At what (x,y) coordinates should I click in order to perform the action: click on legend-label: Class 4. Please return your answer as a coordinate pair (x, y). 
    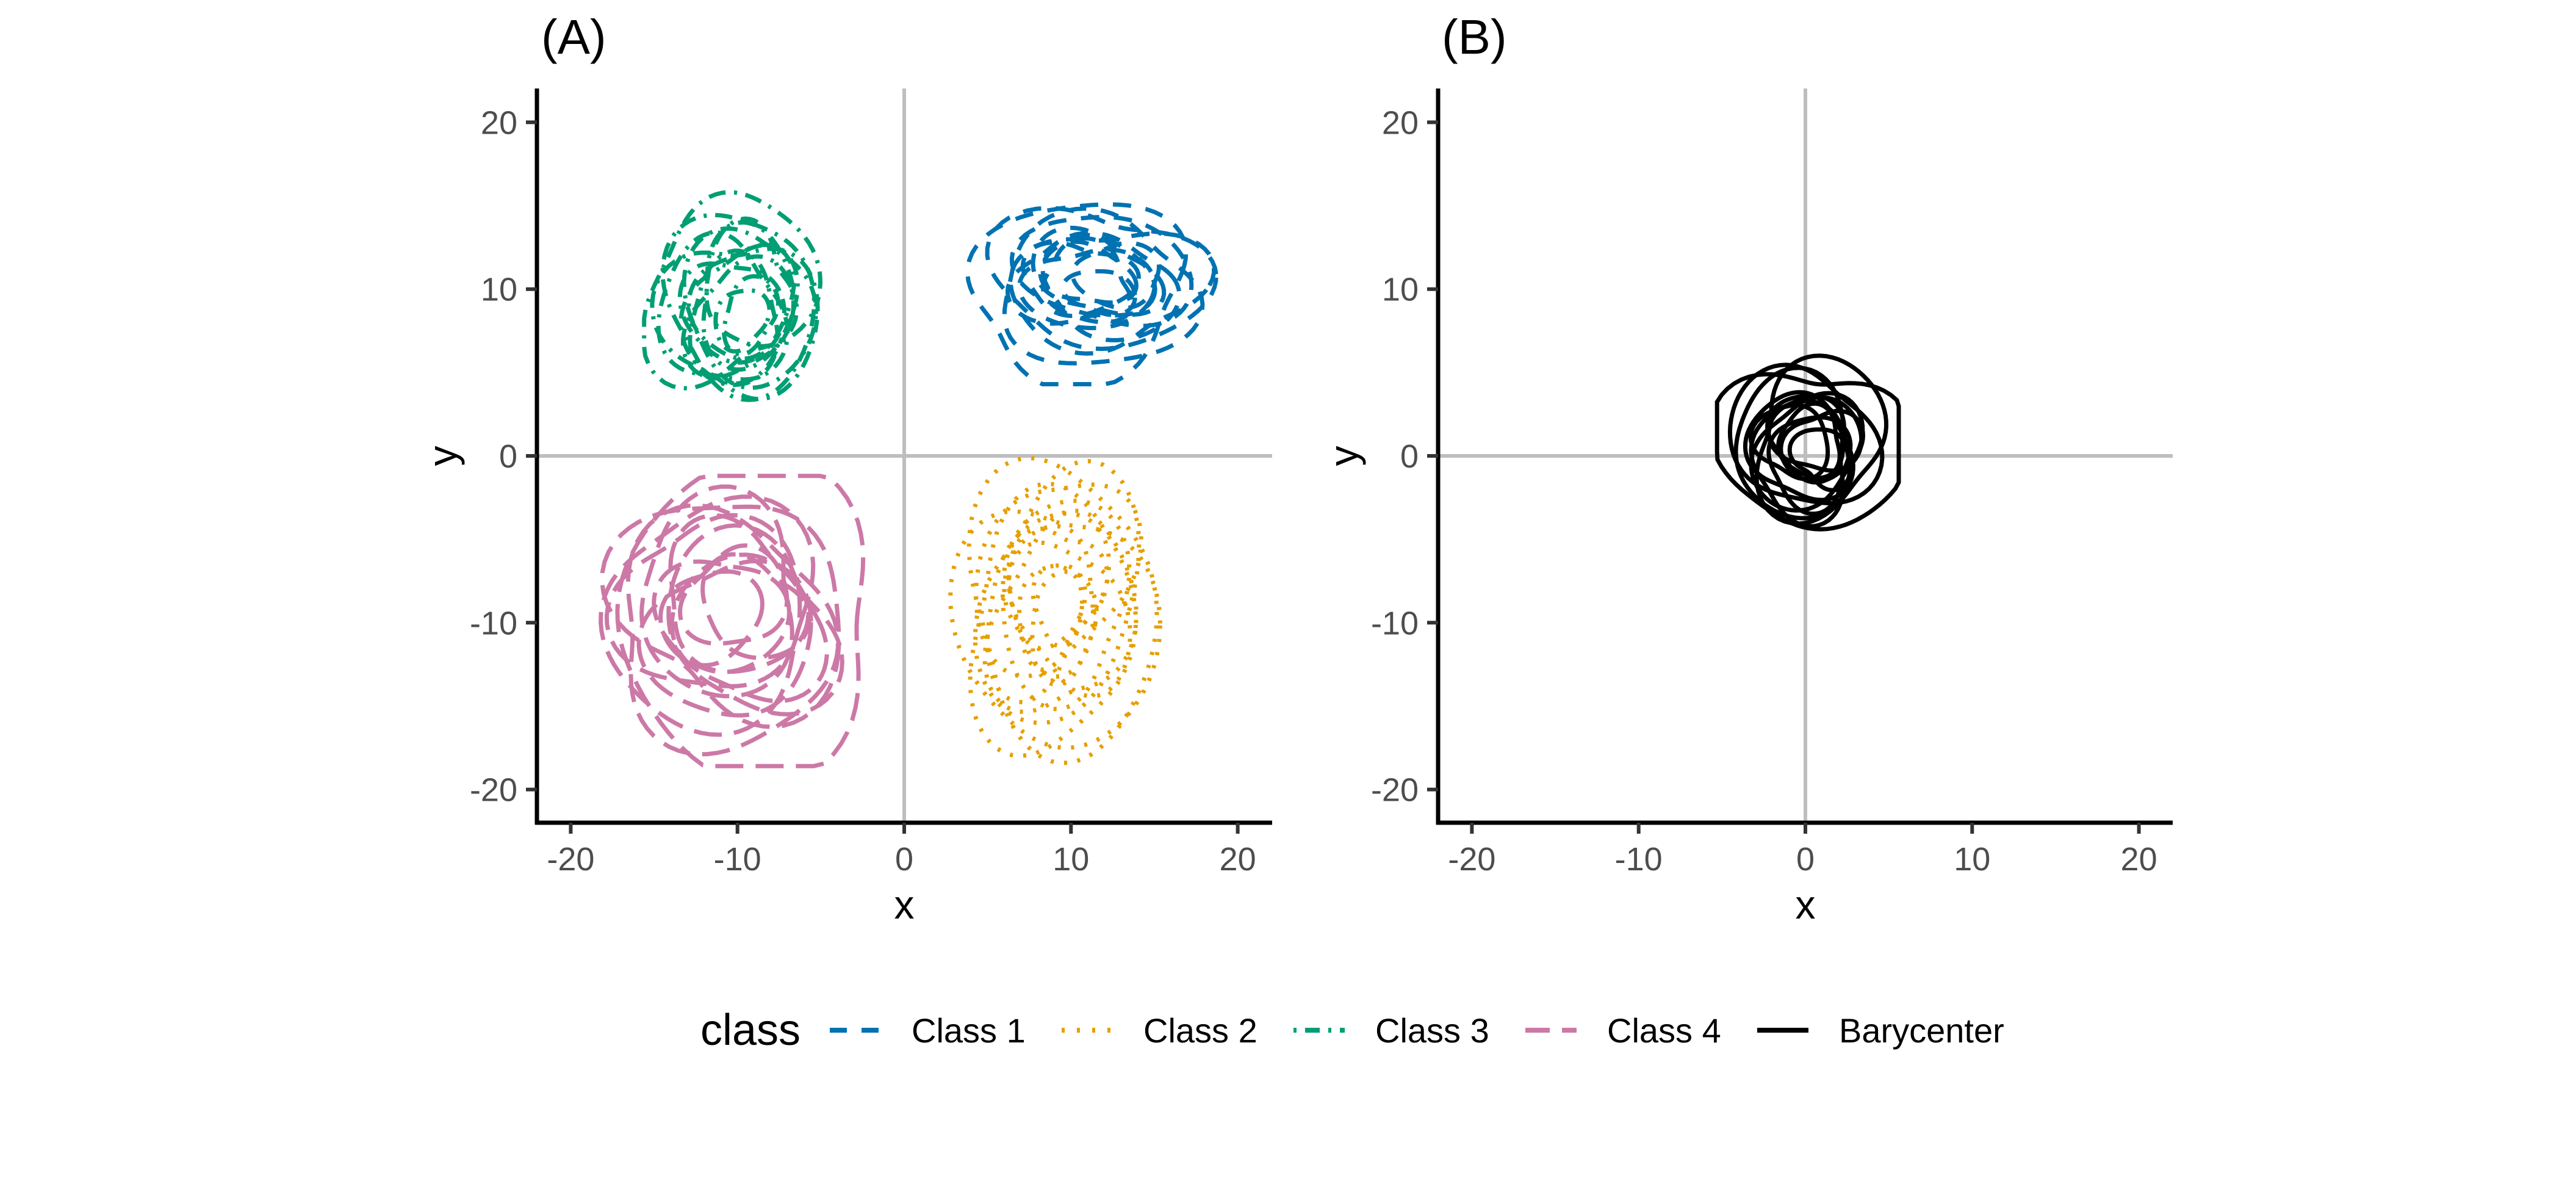
    Looking at the image, I should click on (1664, 1030).